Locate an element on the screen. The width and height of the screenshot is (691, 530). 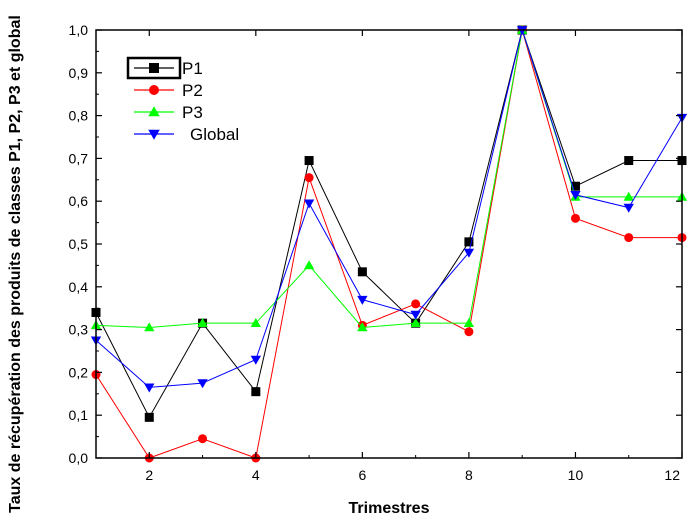
y-tick-label: 0,2 is located at coordinates (79, 372).